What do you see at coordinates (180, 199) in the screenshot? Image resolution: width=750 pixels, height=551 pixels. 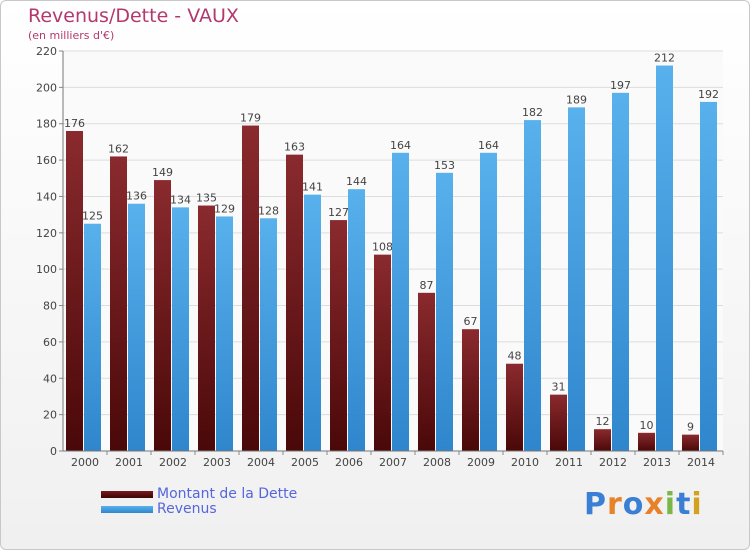 I see `data-label-revenus: 134` at bounding box center [180, 199].